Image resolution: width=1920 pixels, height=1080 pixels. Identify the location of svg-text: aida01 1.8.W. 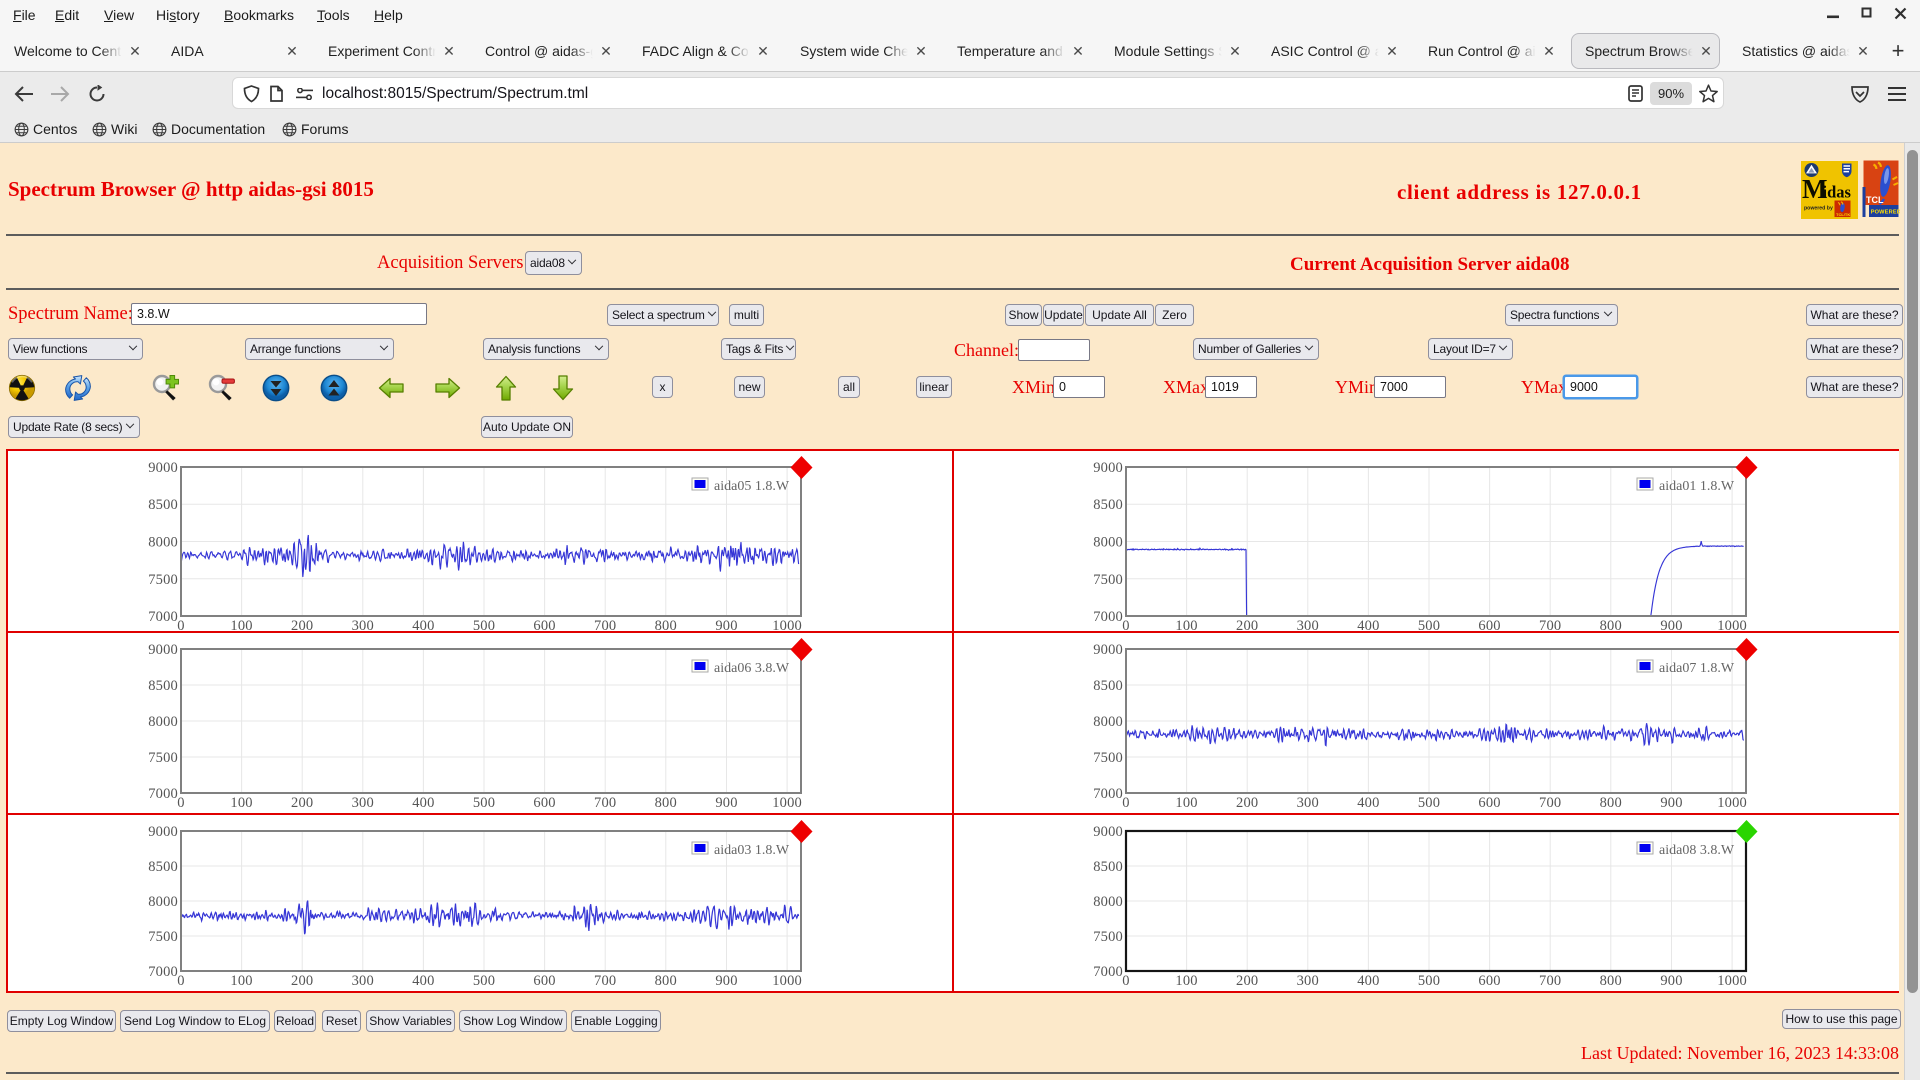
(1697, 486).